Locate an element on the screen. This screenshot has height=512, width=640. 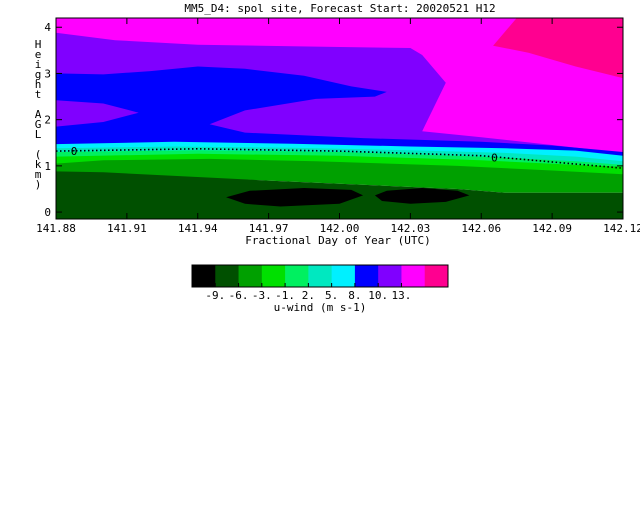
x-tick-label: 142.06 is located at coordinates (481, 228).